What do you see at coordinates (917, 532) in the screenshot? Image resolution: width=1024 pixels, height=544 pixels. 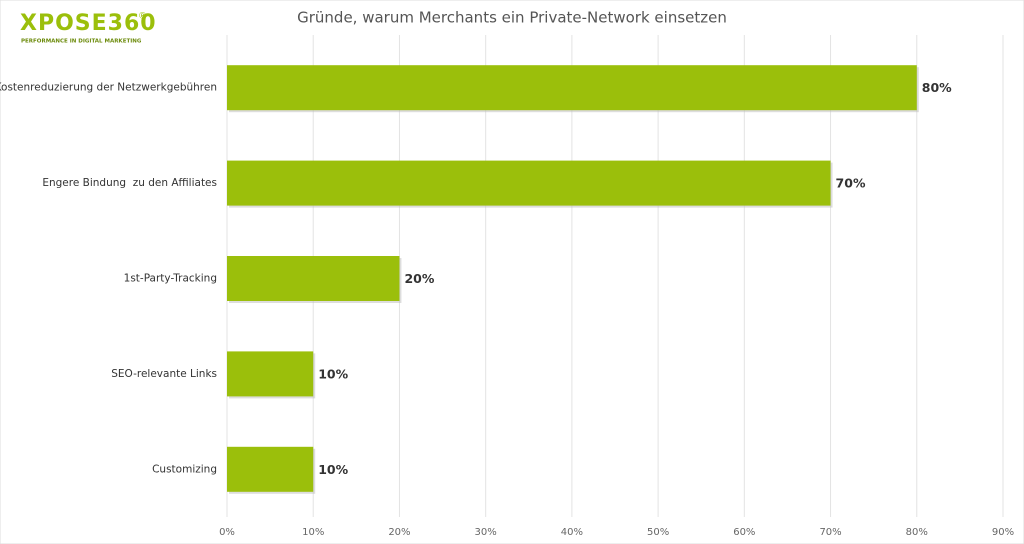 I see `x-tick-label: 80%` at bounding box center [917, 532].